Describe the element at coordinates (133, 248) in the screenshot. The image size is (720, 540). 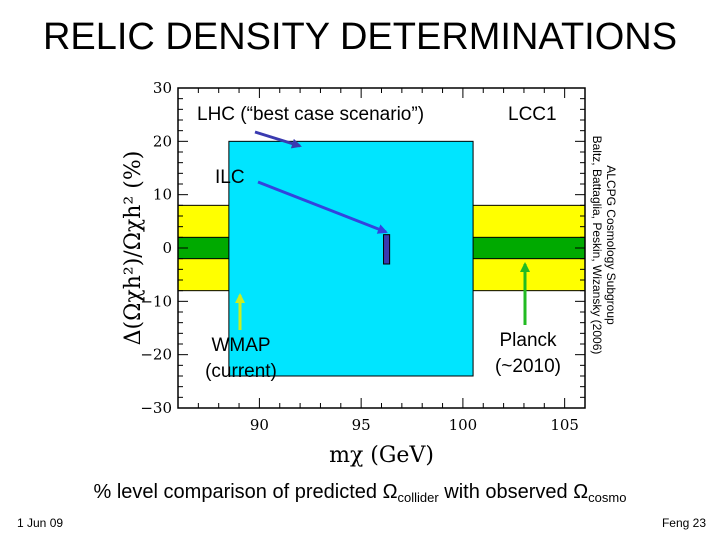
I see `y-axis-label: Δ(Ωχh²)/Ωχh² (%)` at that location.